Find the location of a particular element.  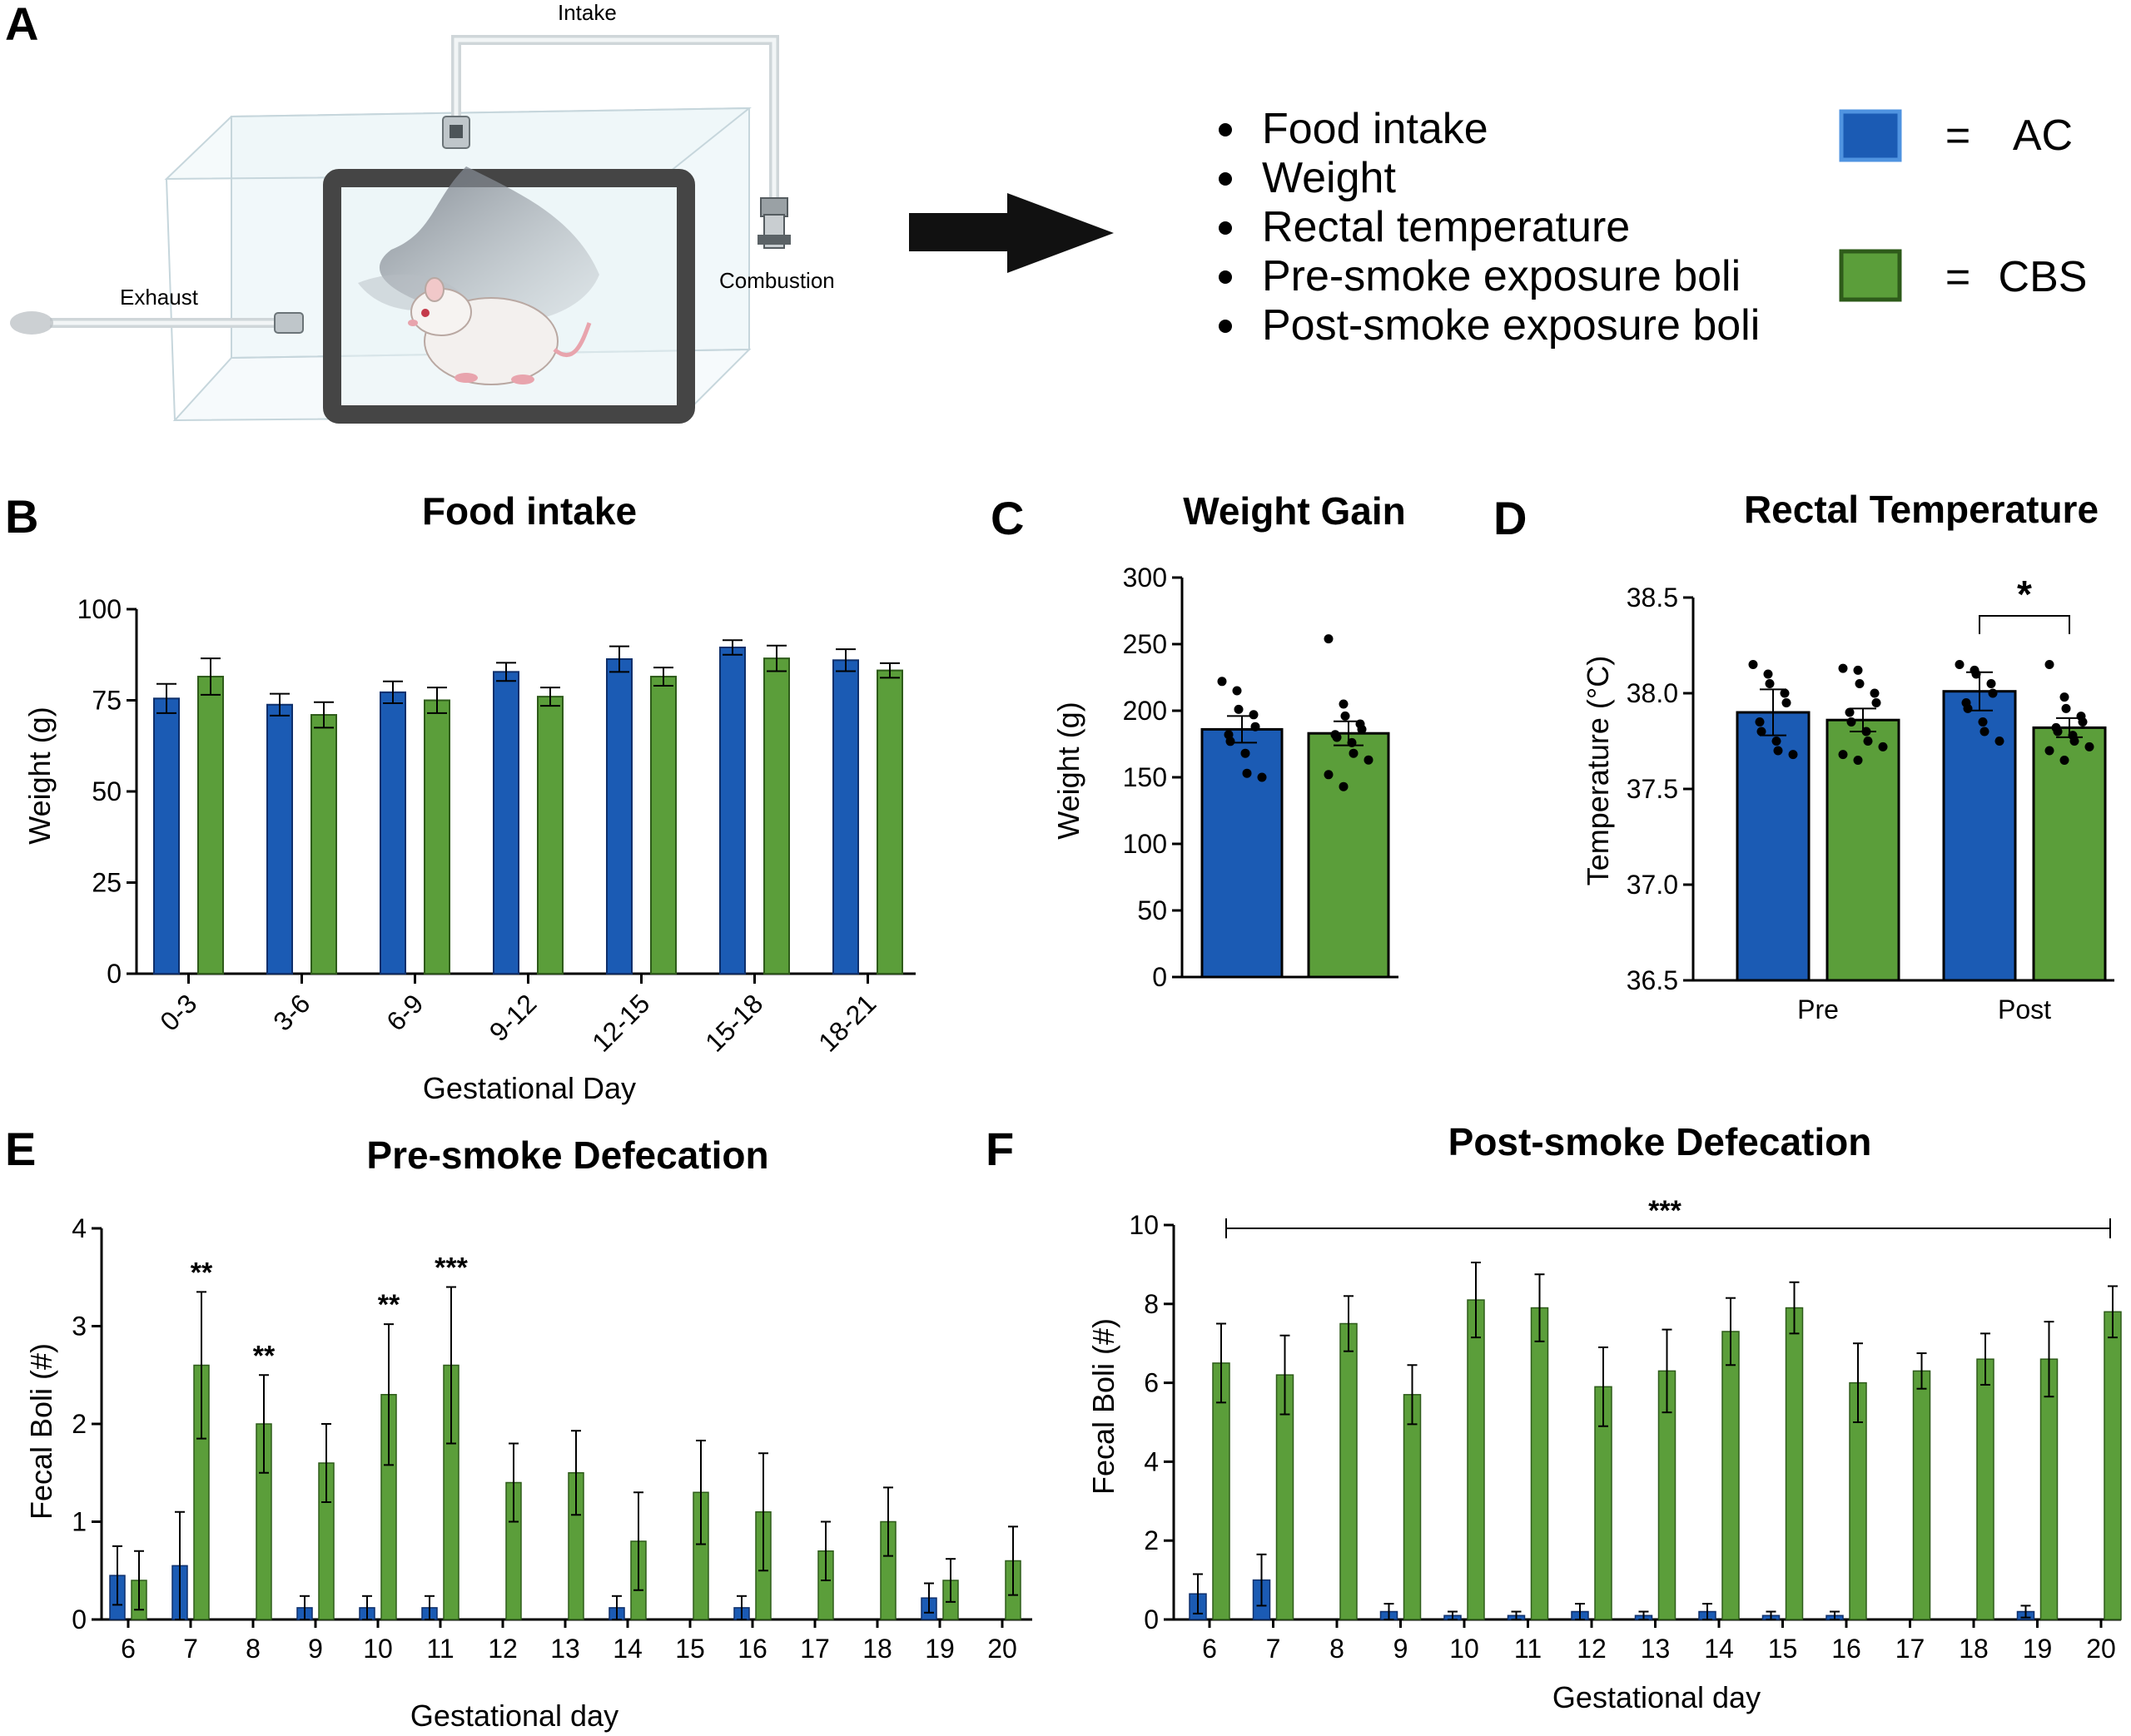

smoke-chamber-diagram is located at coordinates (400, 229).